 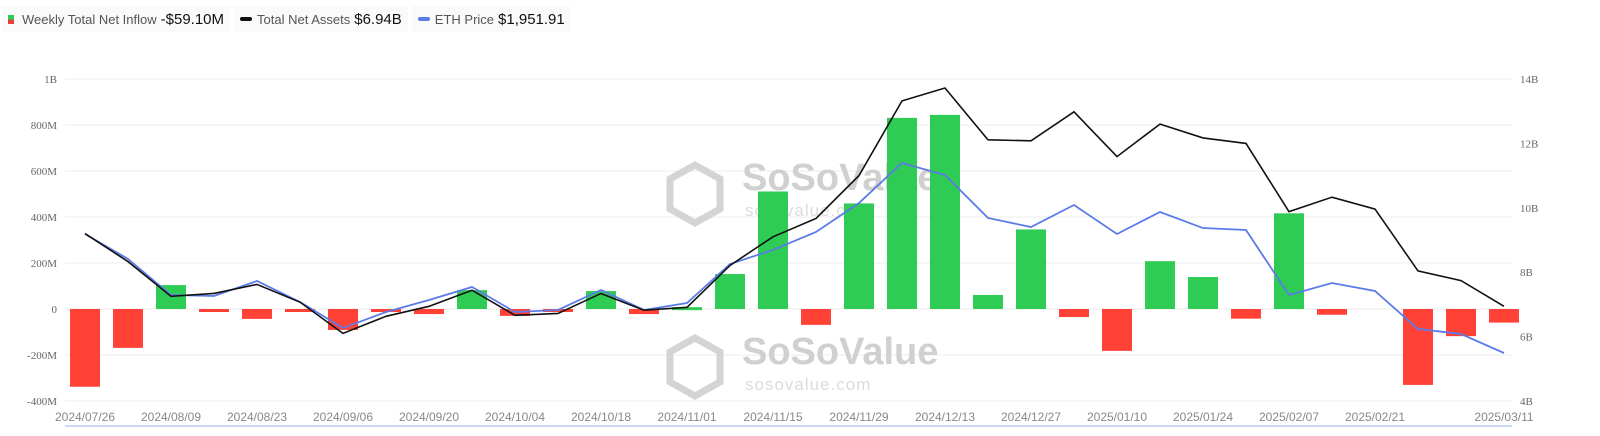 I want to click on left-tick-label: 400M, so click(x=44, y=218).